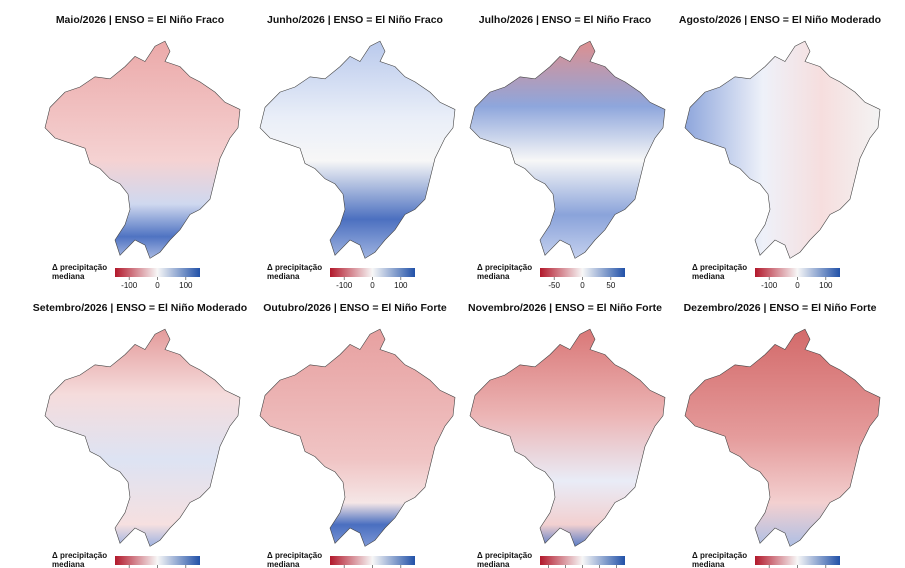  What do you see at coordinates (355, 308) in the screenshot?
I see `panel-title: Outubro/2026 | ENSO = El Niño Forte` at bounding box center [355, 308].